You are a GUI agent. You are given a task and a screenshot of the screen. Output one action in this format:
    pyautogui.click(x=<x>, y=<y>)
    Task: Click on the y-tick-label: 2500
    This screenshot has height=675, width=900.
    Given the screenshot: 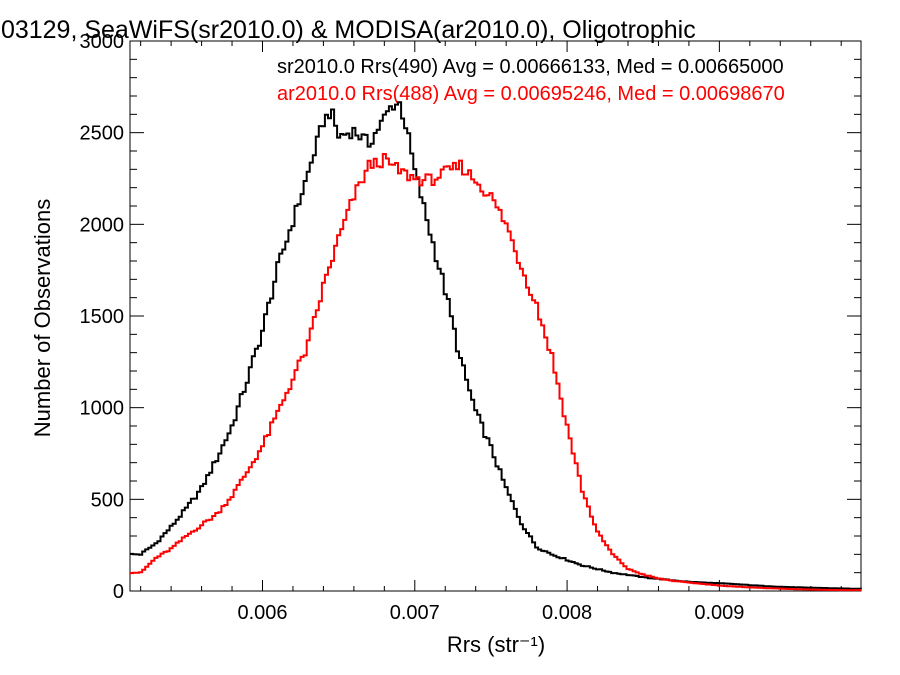 What is the action you would take?
    pyautogui.click(x=102, y=134)
    